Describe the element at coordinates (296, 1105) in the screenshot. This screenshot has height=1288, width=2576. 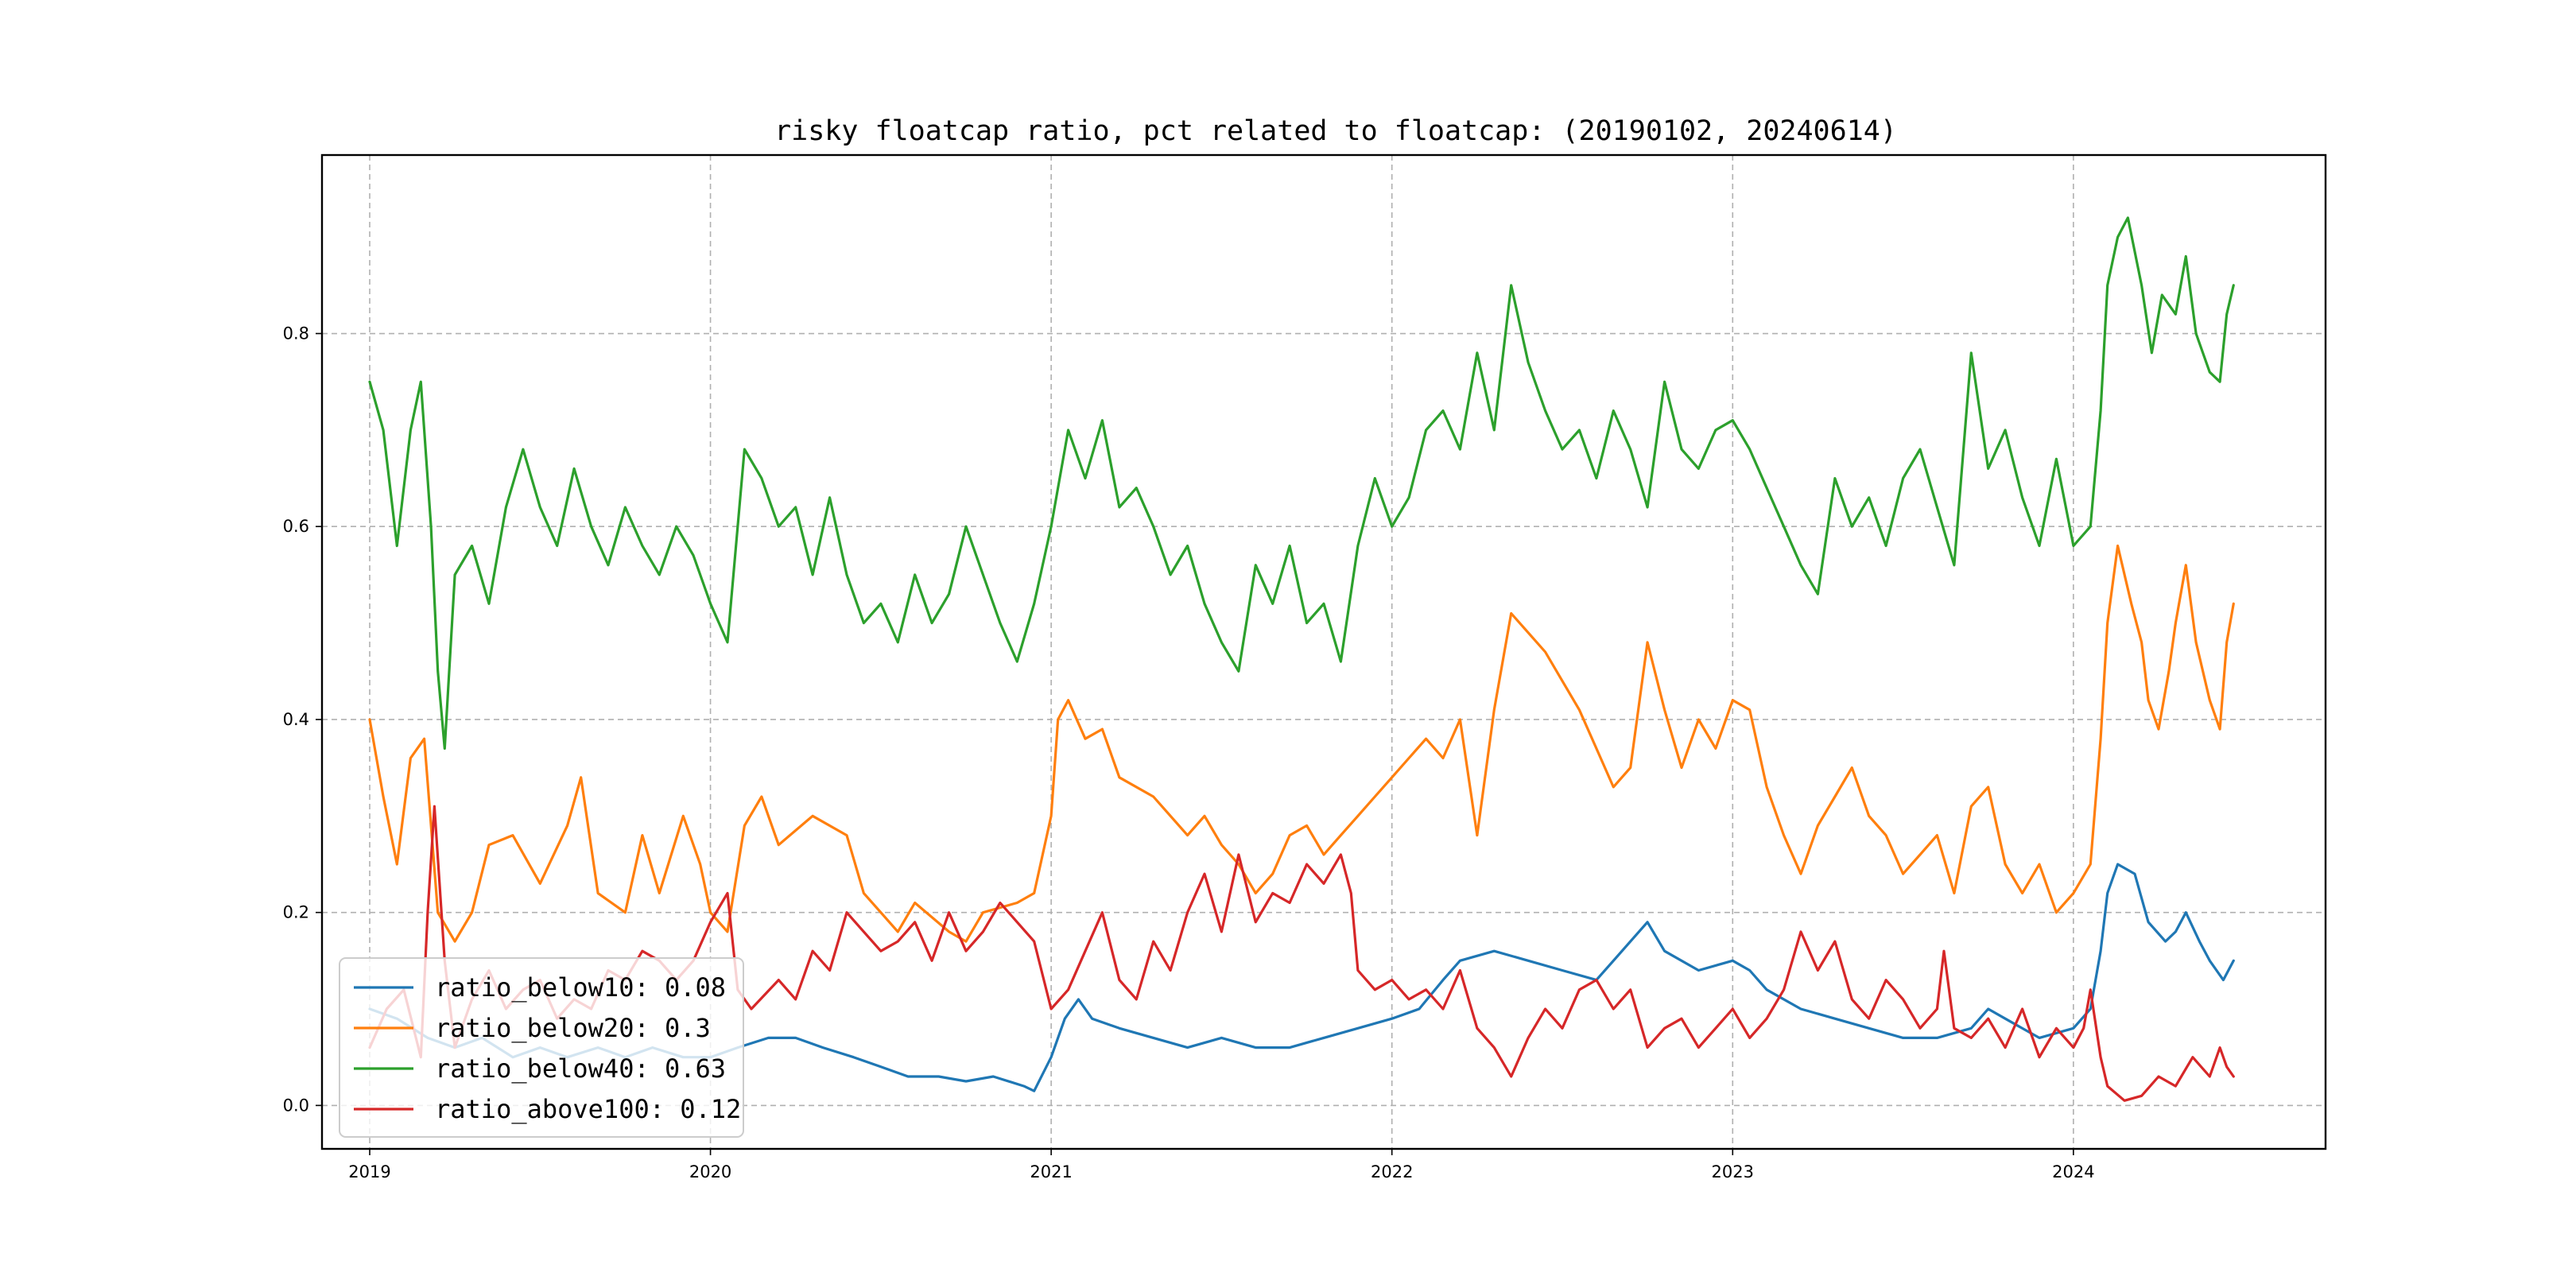
I see `y-tick-label: 0.0` at that location.